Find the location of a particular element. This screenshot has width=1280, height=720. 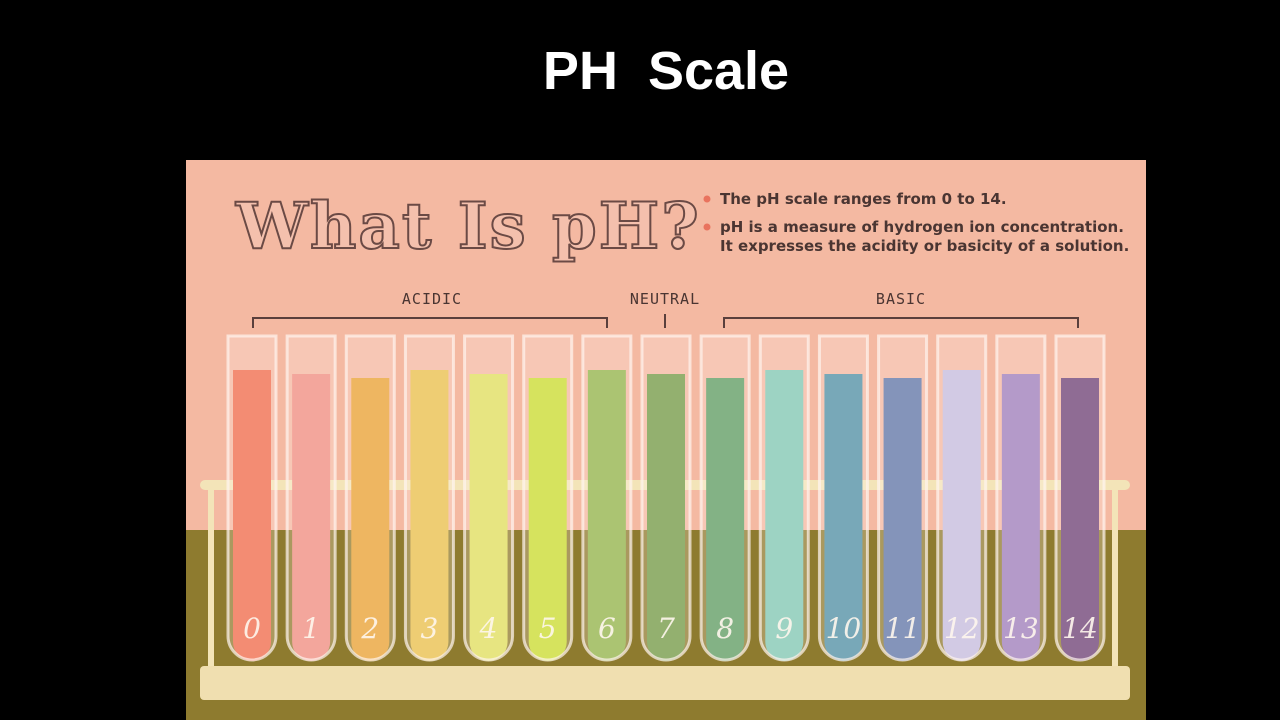

tube-number: 2 is located at coordinates (369, 628).